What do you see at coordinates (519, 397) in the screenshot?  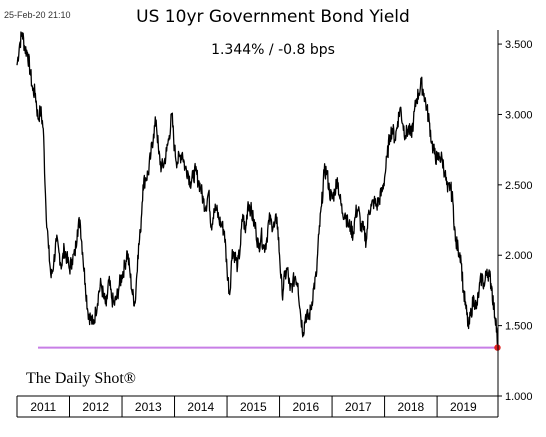 I see `y-tick-label: 1.000` at bounding box center [519, 397].